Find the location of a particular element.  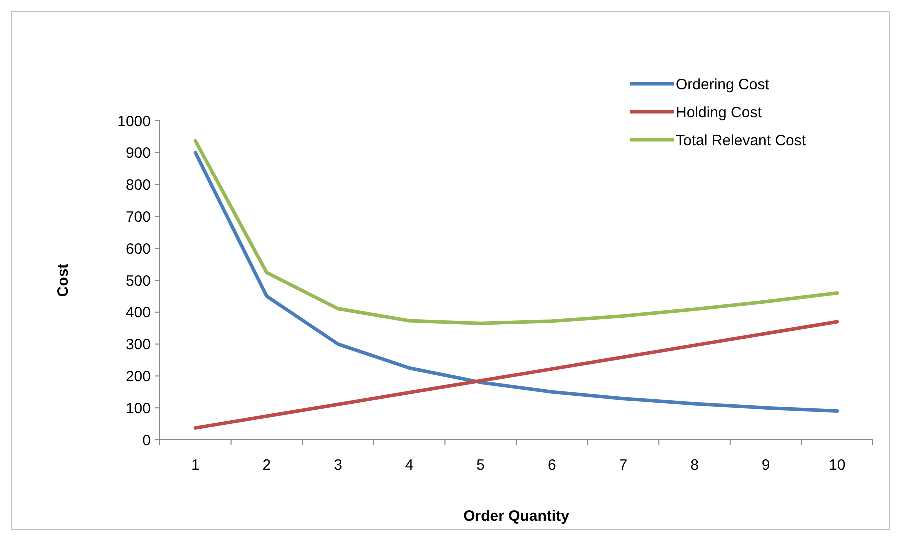

y-tick-label: 700 is located at coordinates (138, 217).